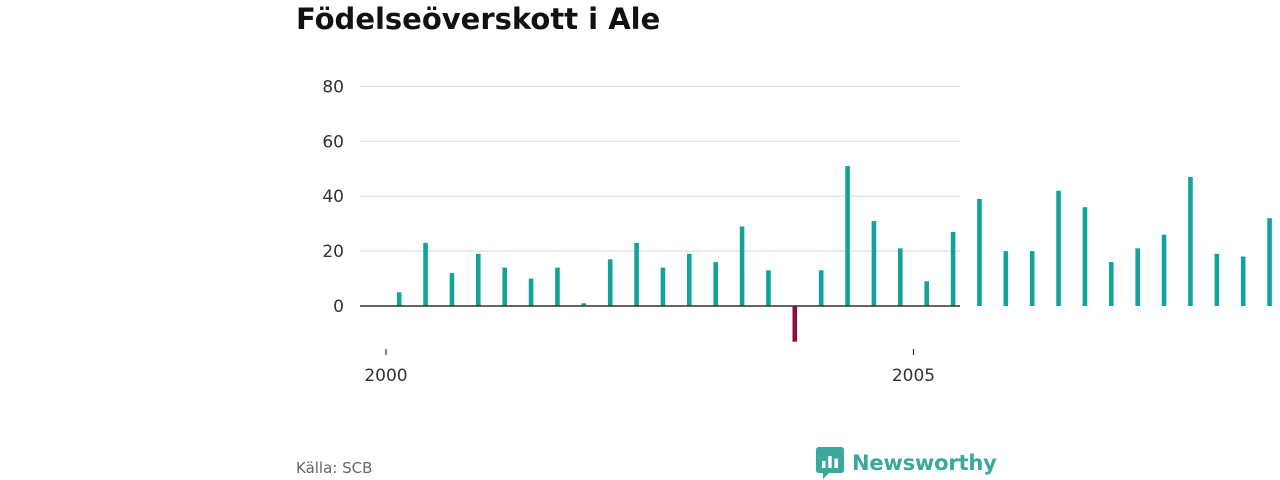 The image size is (1280, 480). What do you see at coordinates (924, 463) in the screenshot?
I see `brand-name: Newsworthy` at bounding box center [924, 463].